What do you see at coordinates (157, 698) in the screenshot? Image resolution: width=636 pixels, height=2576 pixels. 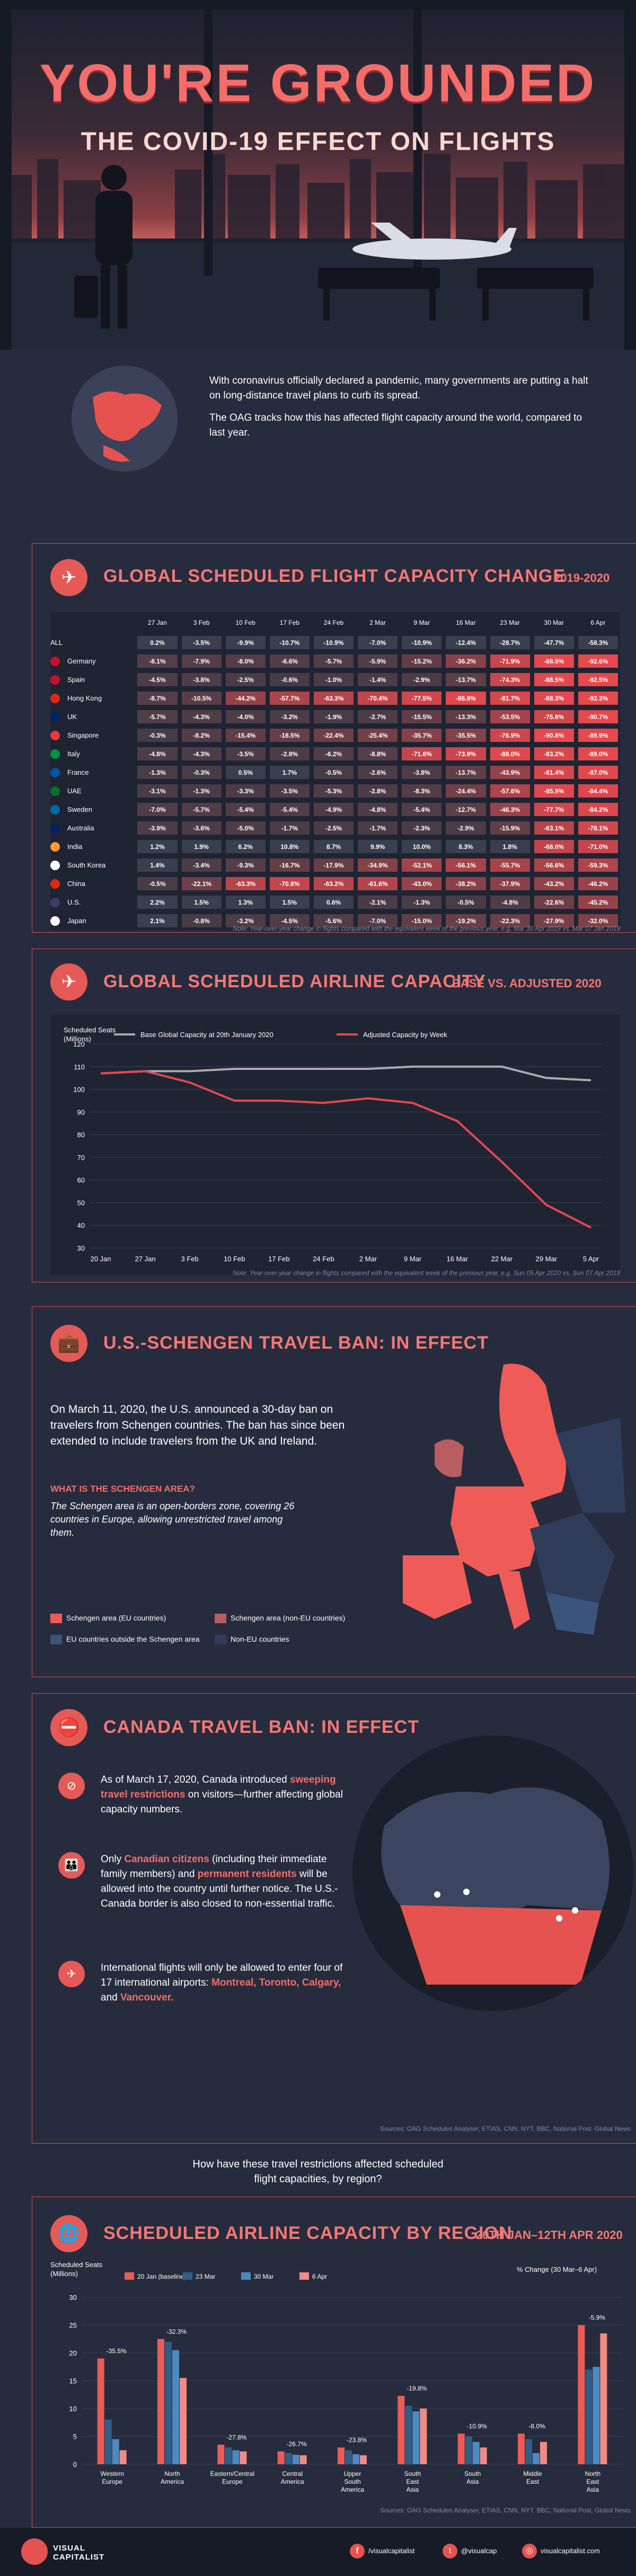 I see `table-cell: -8.7%` at bounding box center [157, 698].